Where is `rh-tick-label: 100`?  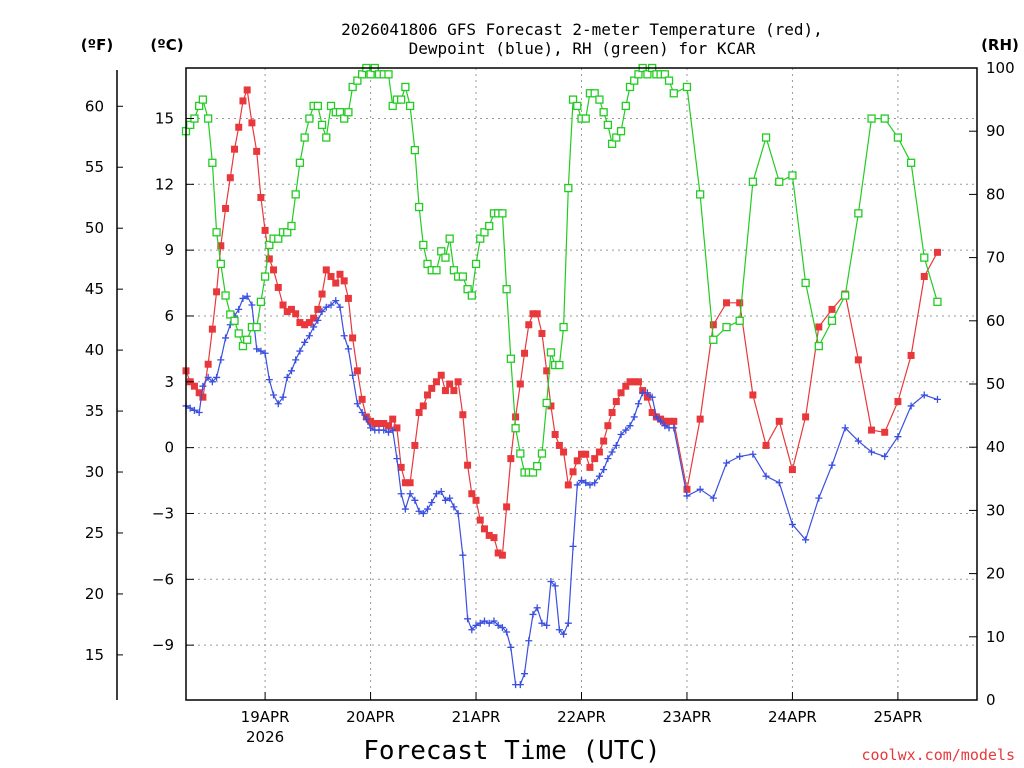
rh-tick-label: 100 is located at coordinates (1000, 68).